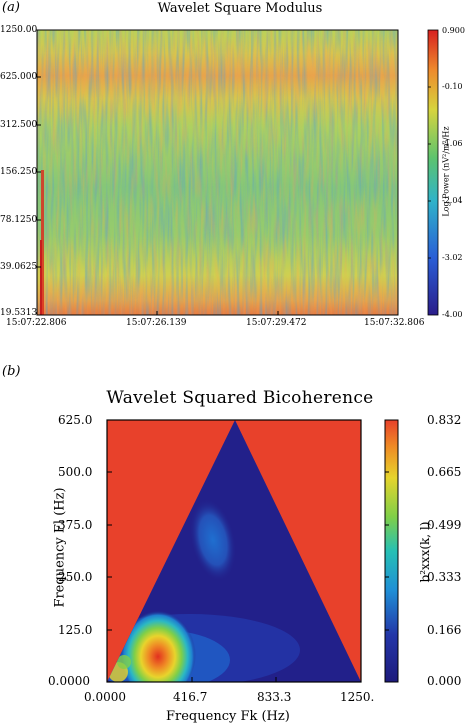 The image size is (474, 726). What do you see at coordinates (452, 143) in the screenshot?
I see `colorbar-tick-a: -1.06` at bounding box center [452, 143].